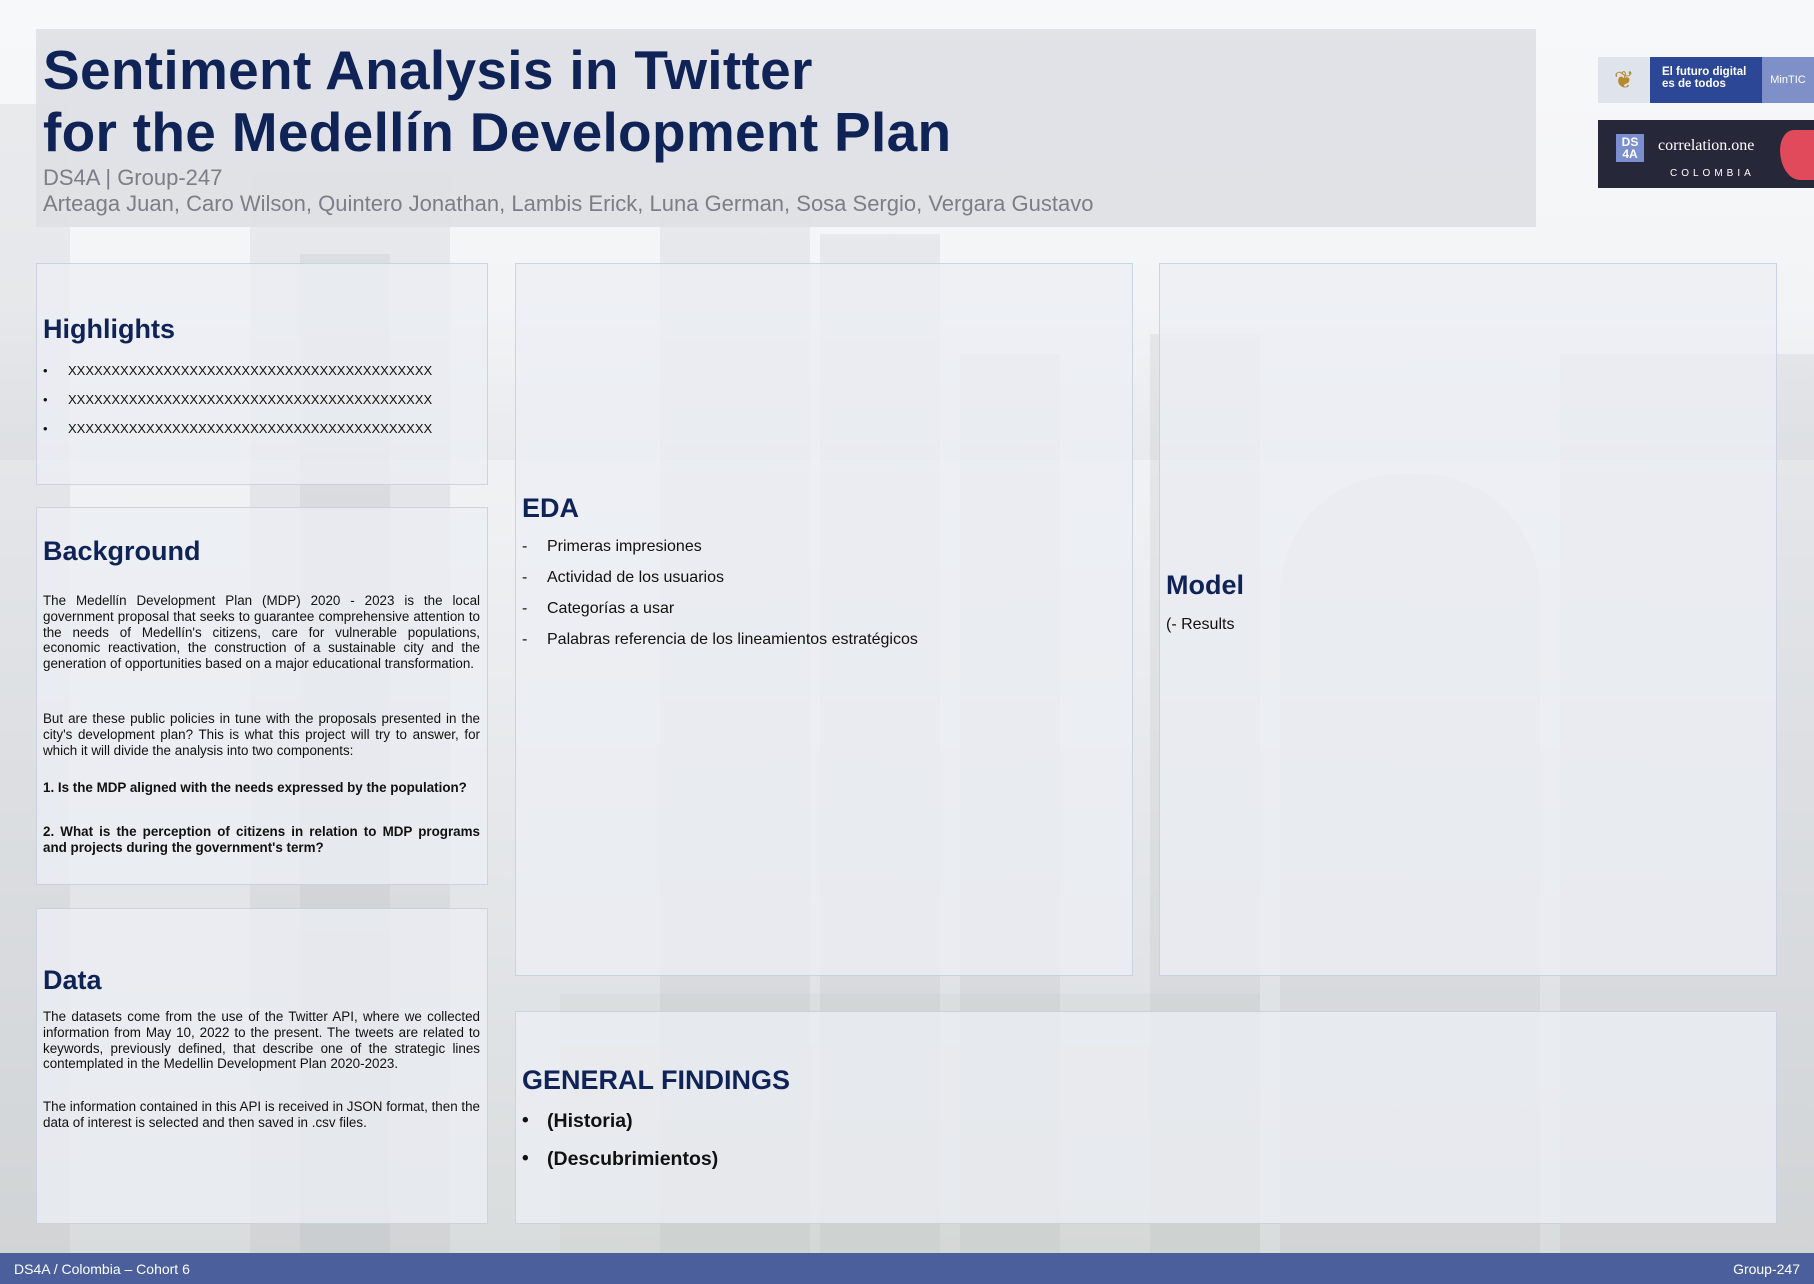  Describe the element at coordinates (1766, 1269) in the screenshot. I see `footer-group: Group-247` at that location.